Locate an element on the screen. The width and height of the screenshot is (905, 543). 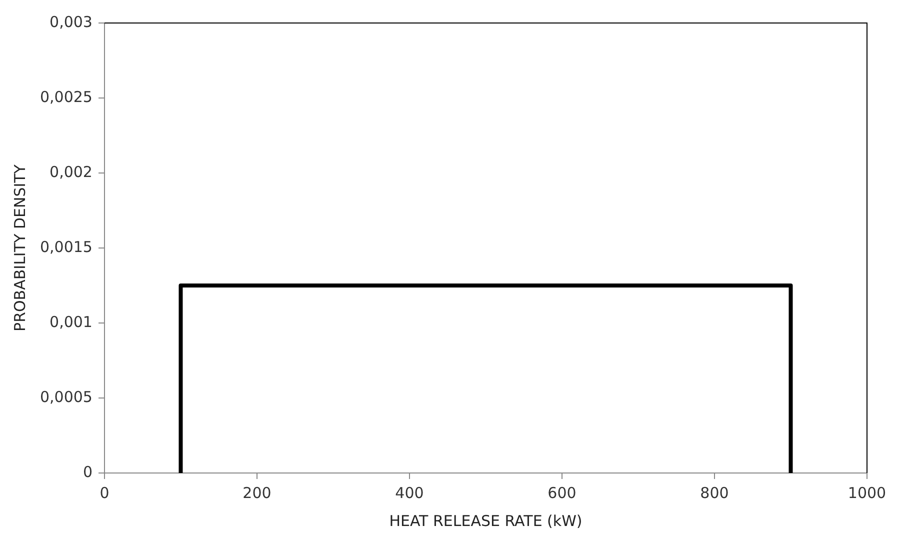
y-tick-label: 0,002 is located at coordinates (71, 171).